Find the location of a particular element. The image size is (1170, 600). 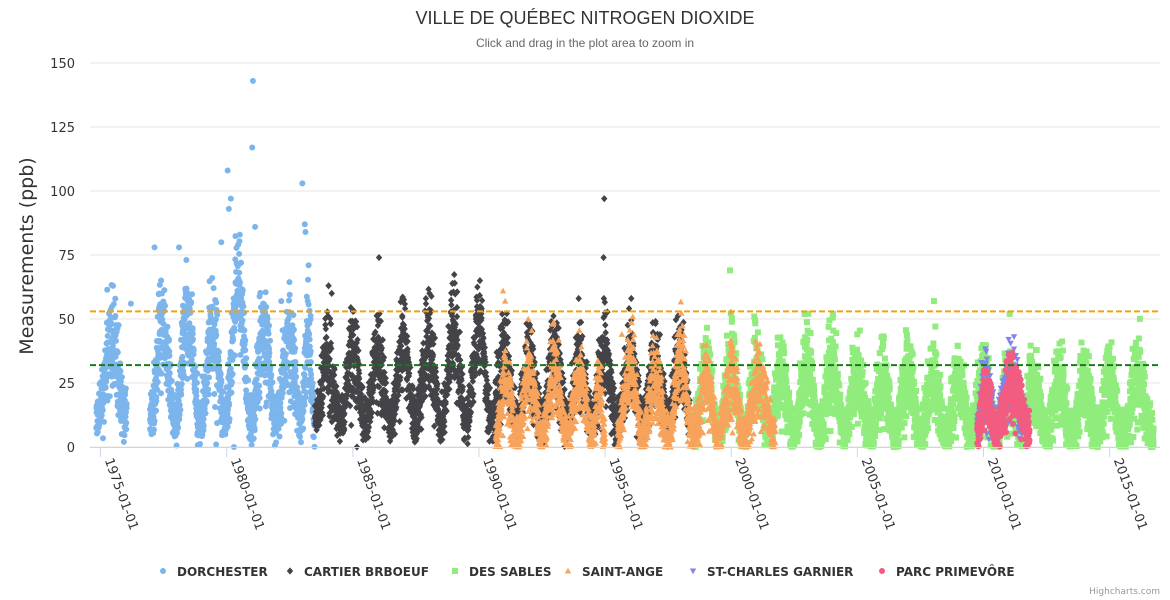

y-tick-label: 75 is located at coordinates (66, 256).